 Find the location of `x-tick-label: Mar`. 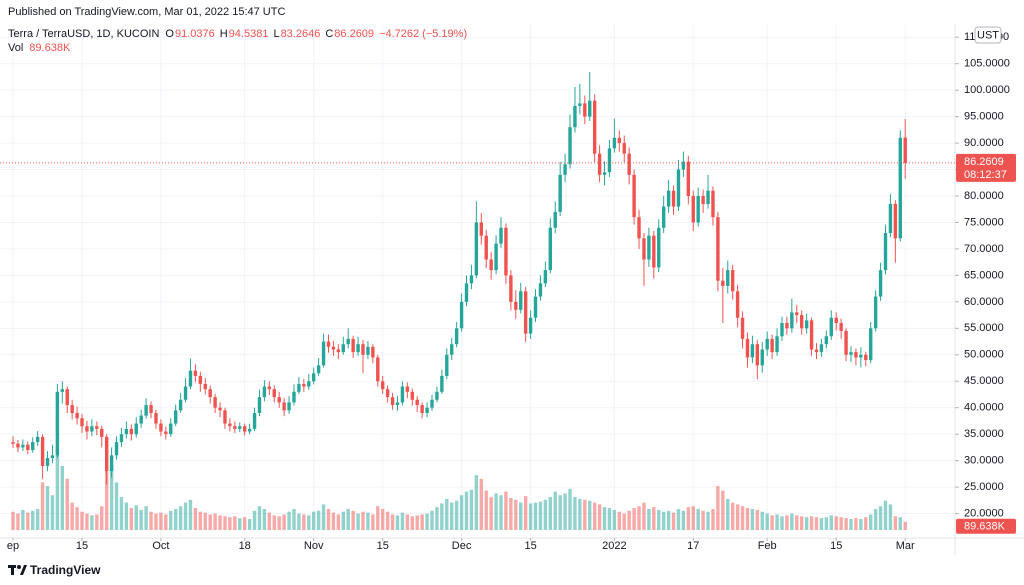

x-tick-label: Mar is located at coordinates (905, 546).